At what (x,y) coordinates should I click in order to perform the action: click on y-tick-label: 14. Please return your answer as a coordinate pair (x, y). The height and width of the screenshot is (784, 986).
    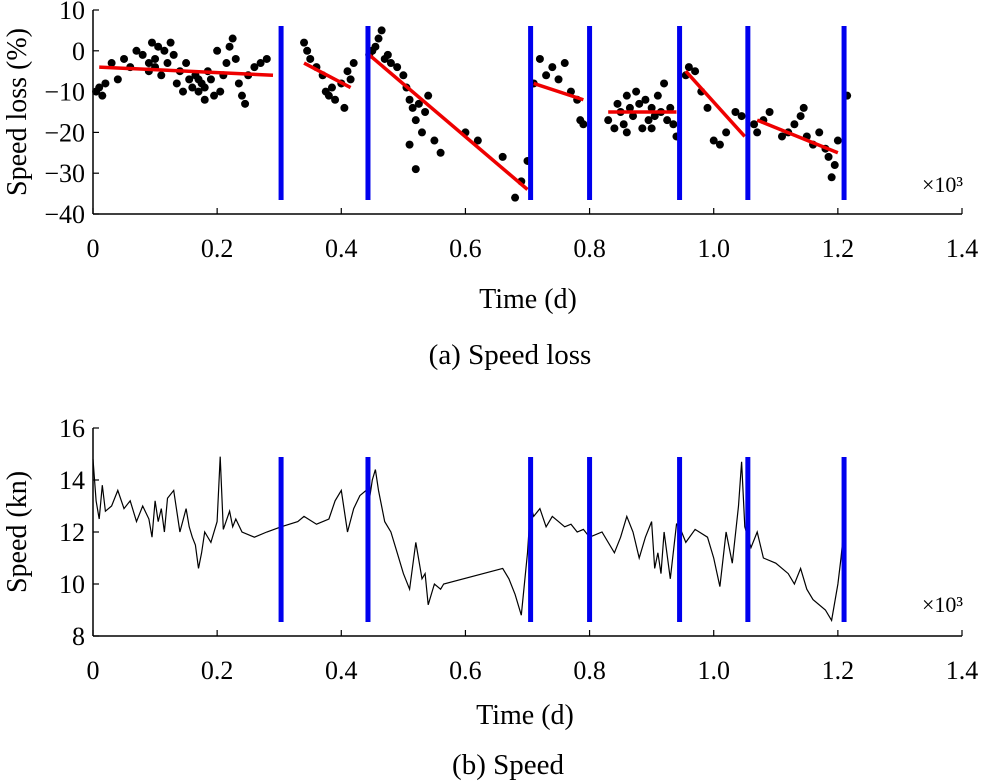
    Looking at the image, I should click on (72, 480).